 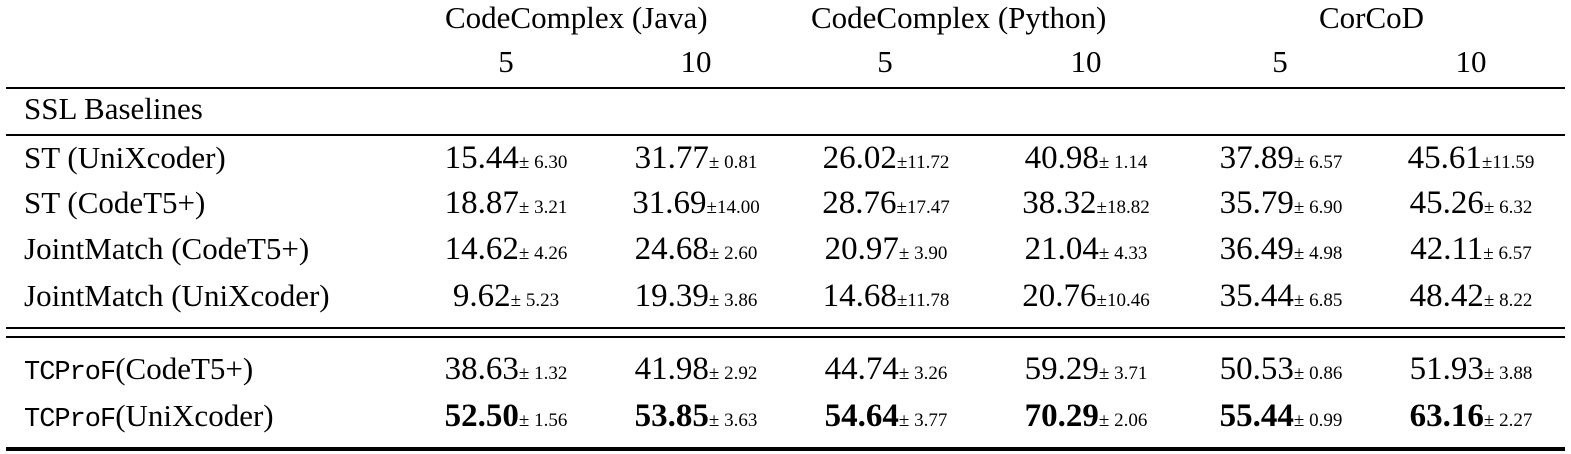 What do you see at coordinates (1059, 203) in the screenshot?
I see `cell-mean: 38.32` at bounding box center [1059, 203].